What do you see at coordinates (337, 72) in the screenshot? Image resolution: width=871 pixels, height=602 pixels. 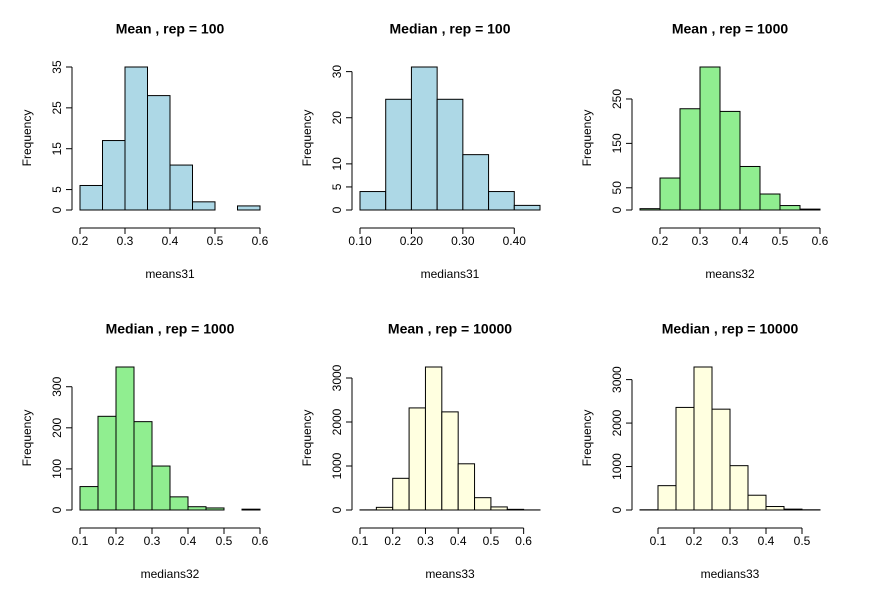 I see `y-tick-label: 30` at bounding box center [337, 72].